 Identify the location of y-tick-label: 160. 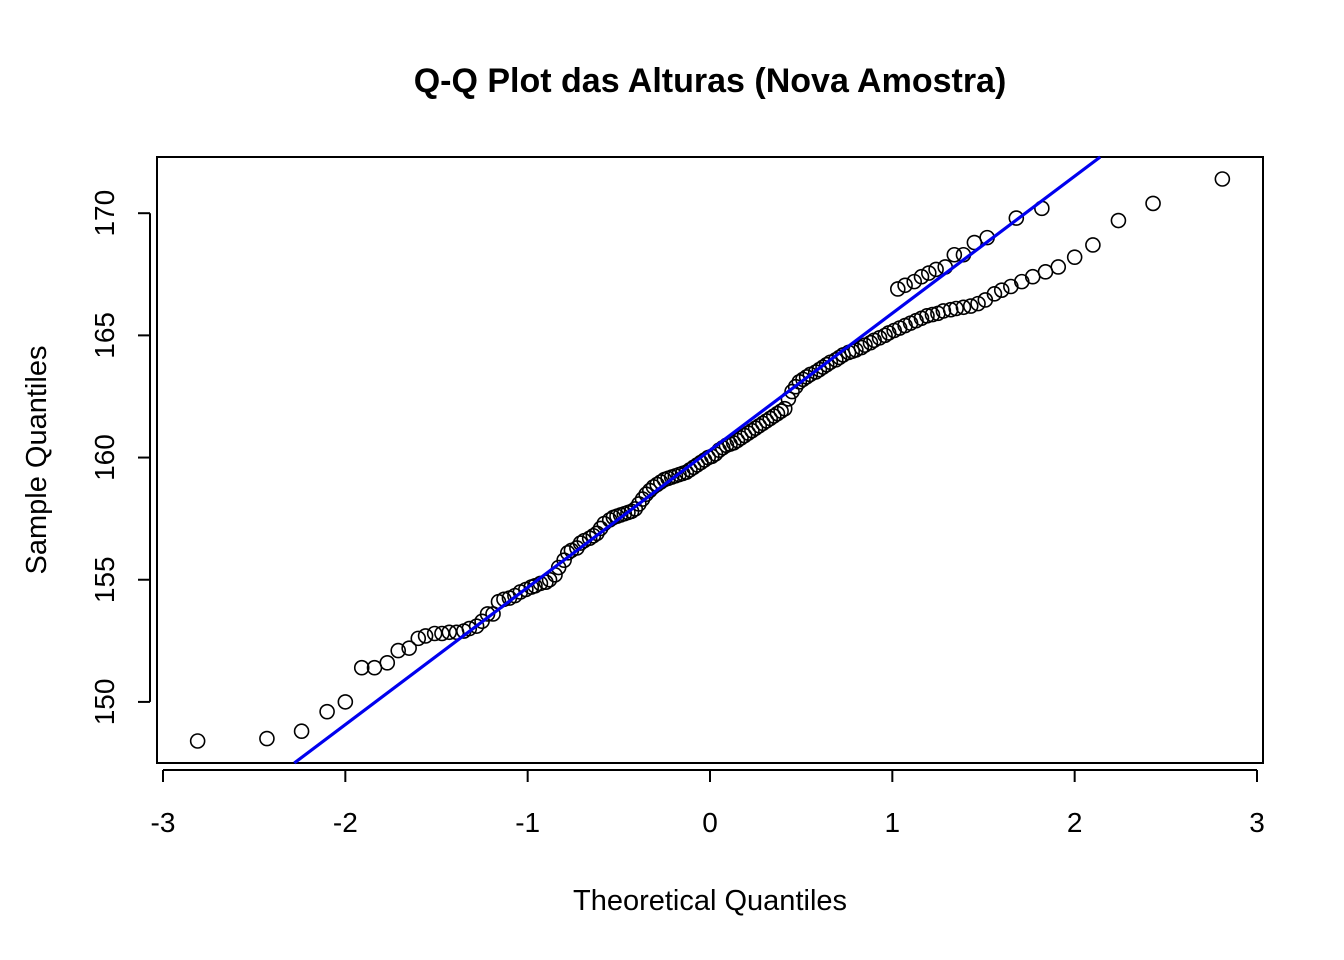
(104, 457).